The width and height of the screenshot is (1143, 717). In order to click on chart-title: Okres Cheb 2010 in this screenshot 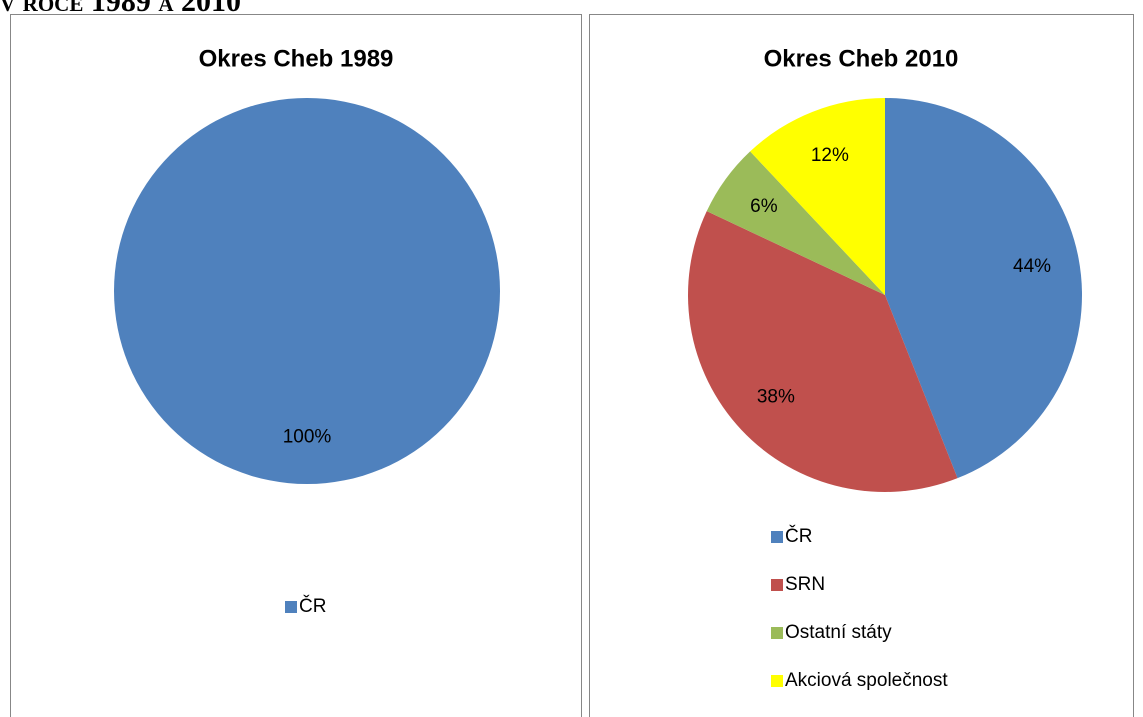, I will do `click(861, 58)`.